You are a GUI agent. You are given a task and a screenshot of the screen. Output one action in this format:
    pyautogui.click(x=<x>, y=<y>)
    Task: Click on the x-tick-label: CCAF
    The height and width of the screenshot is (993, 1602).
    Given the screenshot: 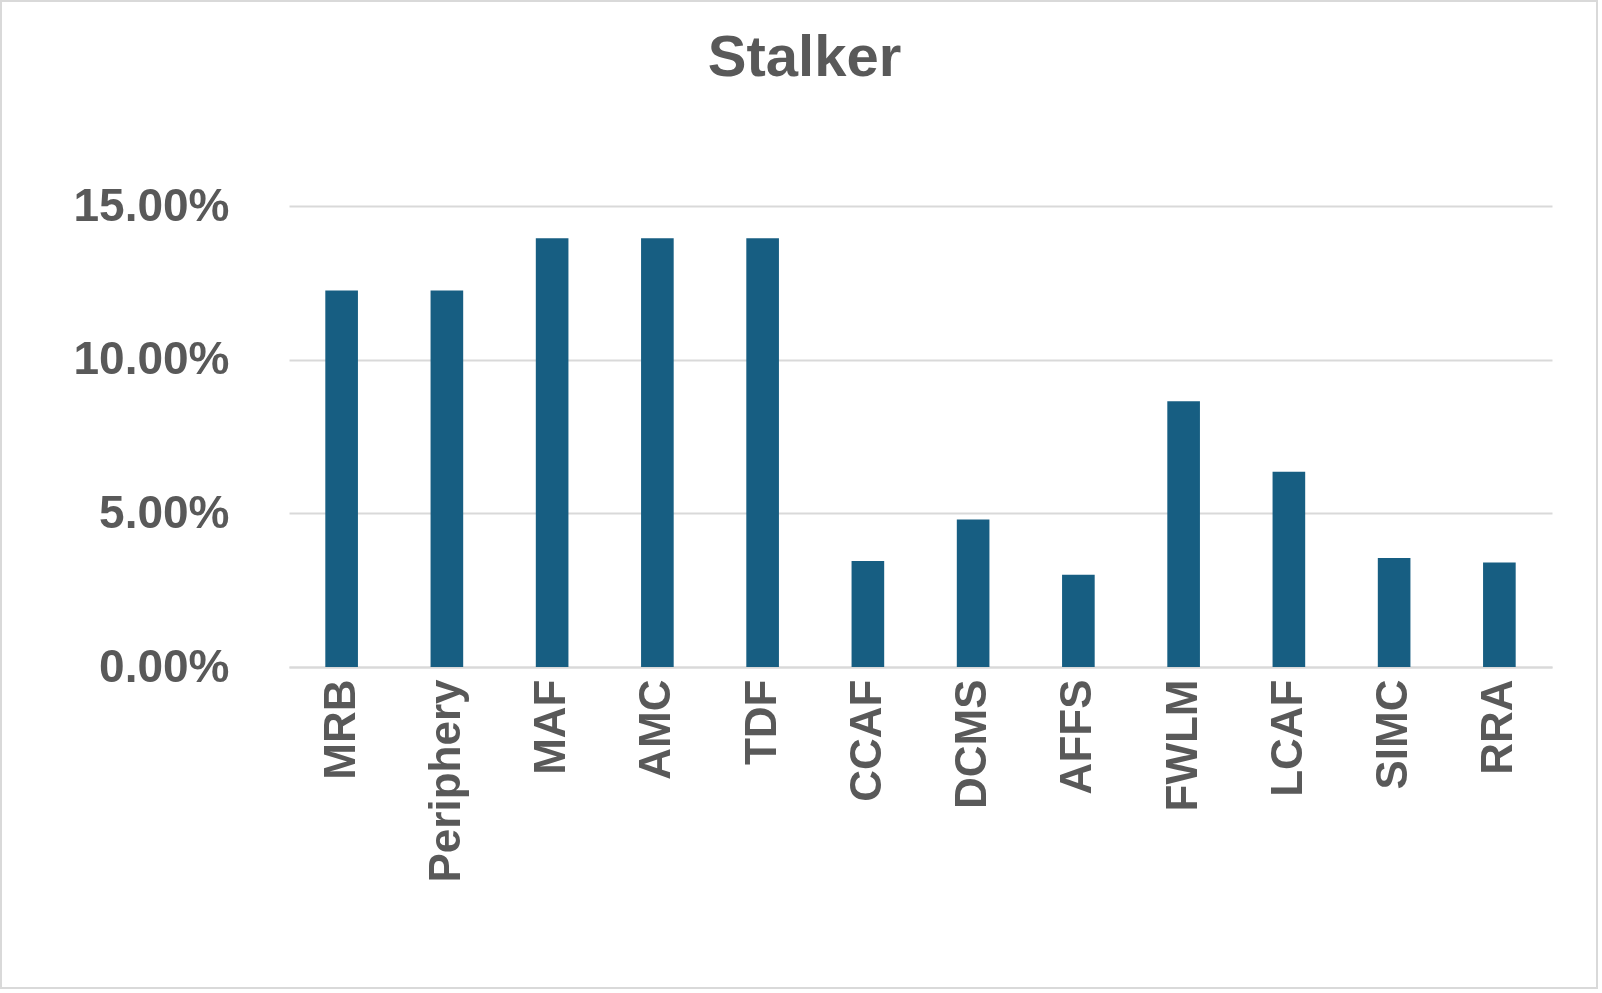 What is the action you would take?
    pyautogui.click(x=865, y=740)
    